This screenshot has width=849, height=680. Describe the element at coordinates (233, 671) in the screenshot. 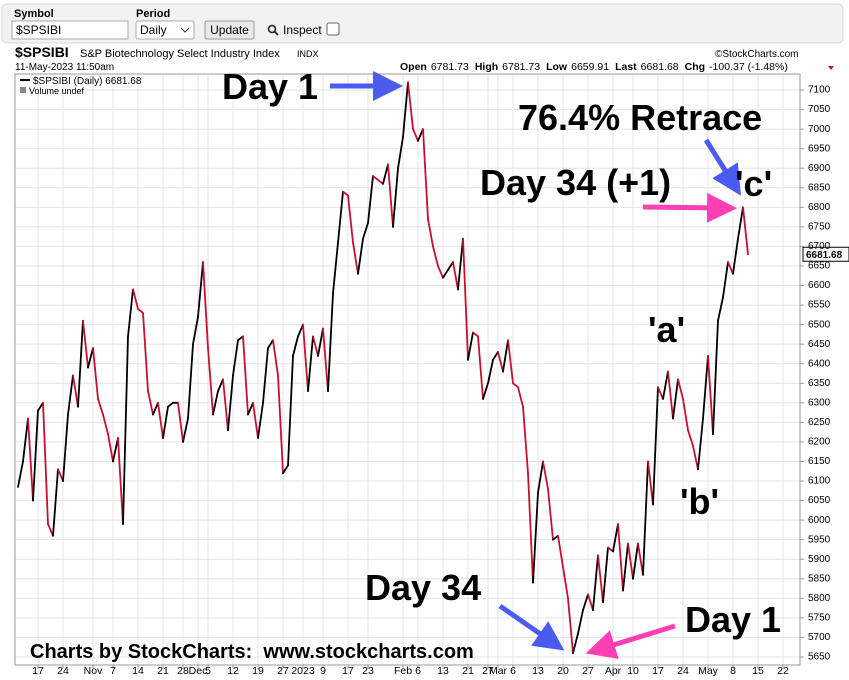

I see `x-tick-label: 12` at that location.